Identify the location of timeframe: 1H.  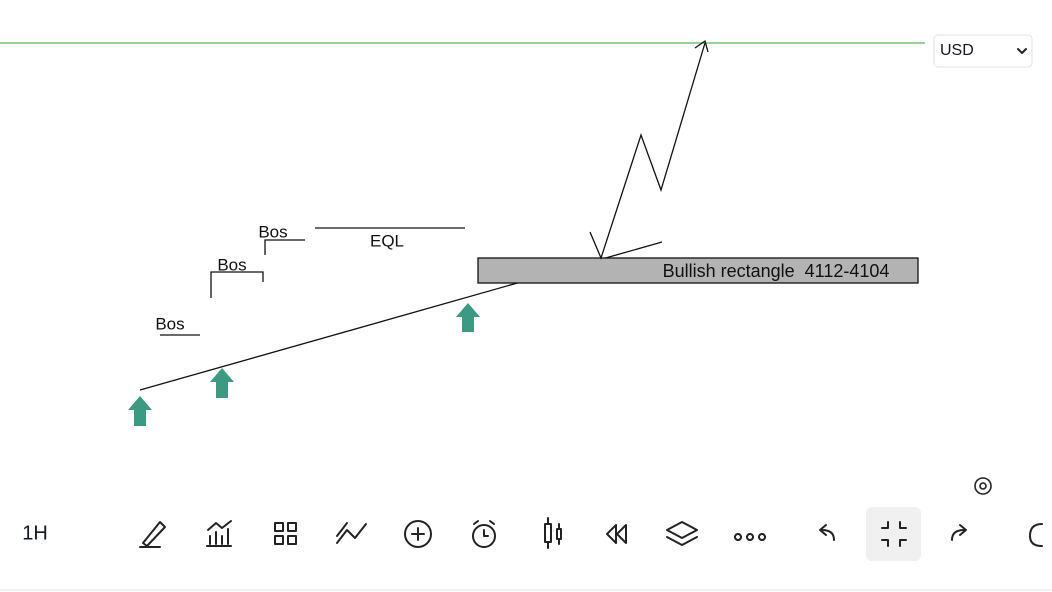
(35, 533).